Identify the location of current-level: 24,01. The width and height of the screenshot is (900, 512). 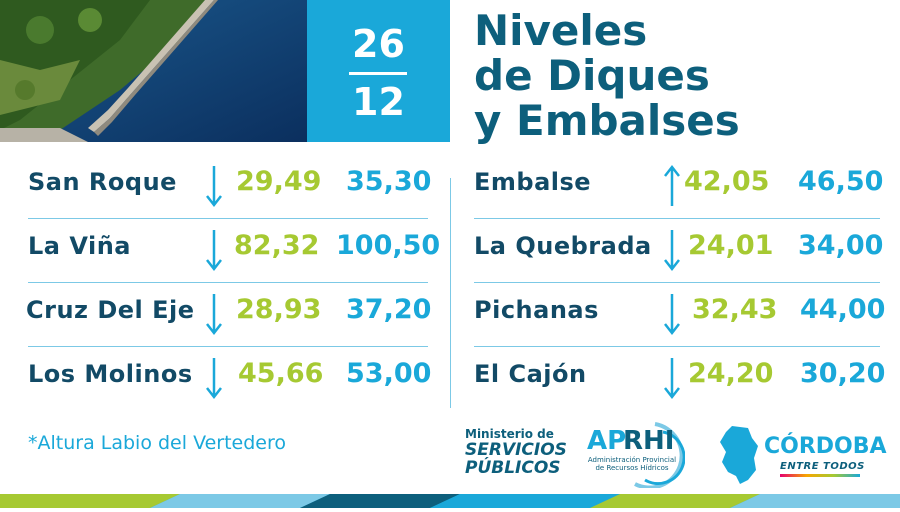
(731, 245).